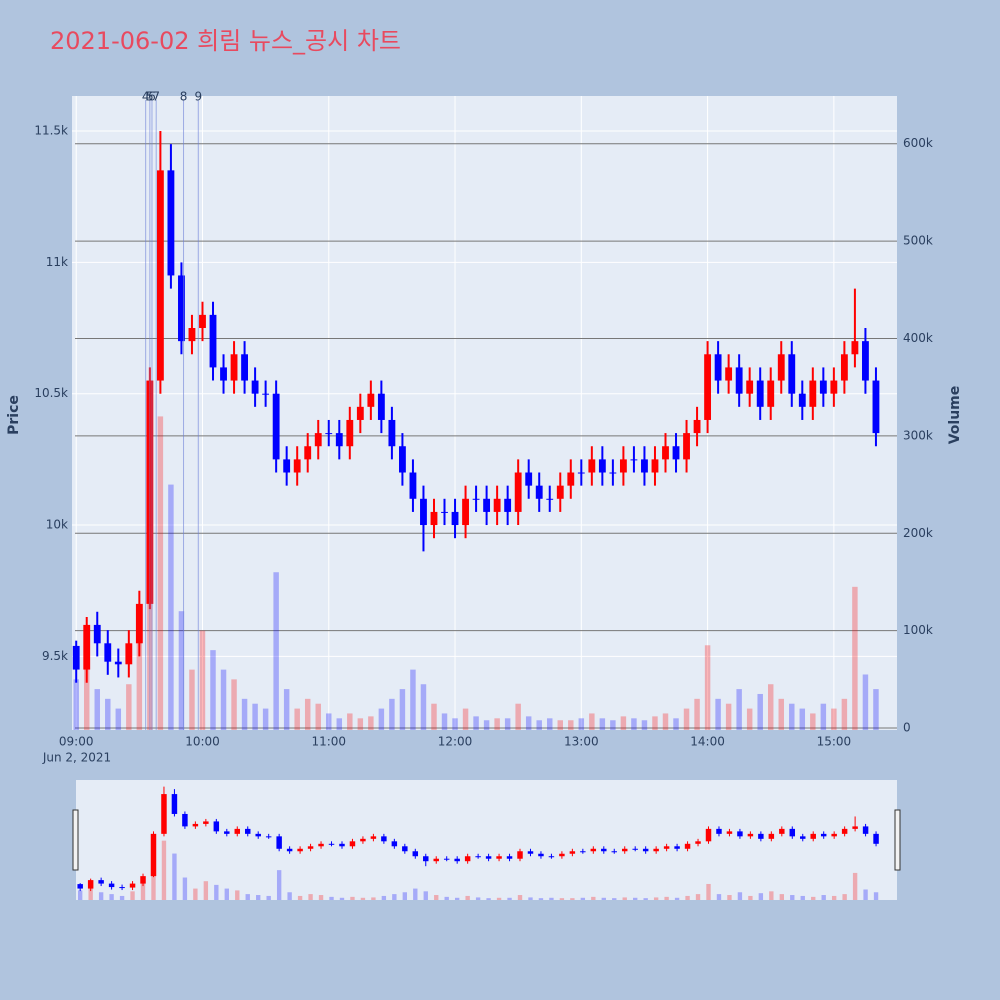 The width and height of the screenshot is (1000, 1000). I want to click on y-tick-label: 11k, so click(57, 262).